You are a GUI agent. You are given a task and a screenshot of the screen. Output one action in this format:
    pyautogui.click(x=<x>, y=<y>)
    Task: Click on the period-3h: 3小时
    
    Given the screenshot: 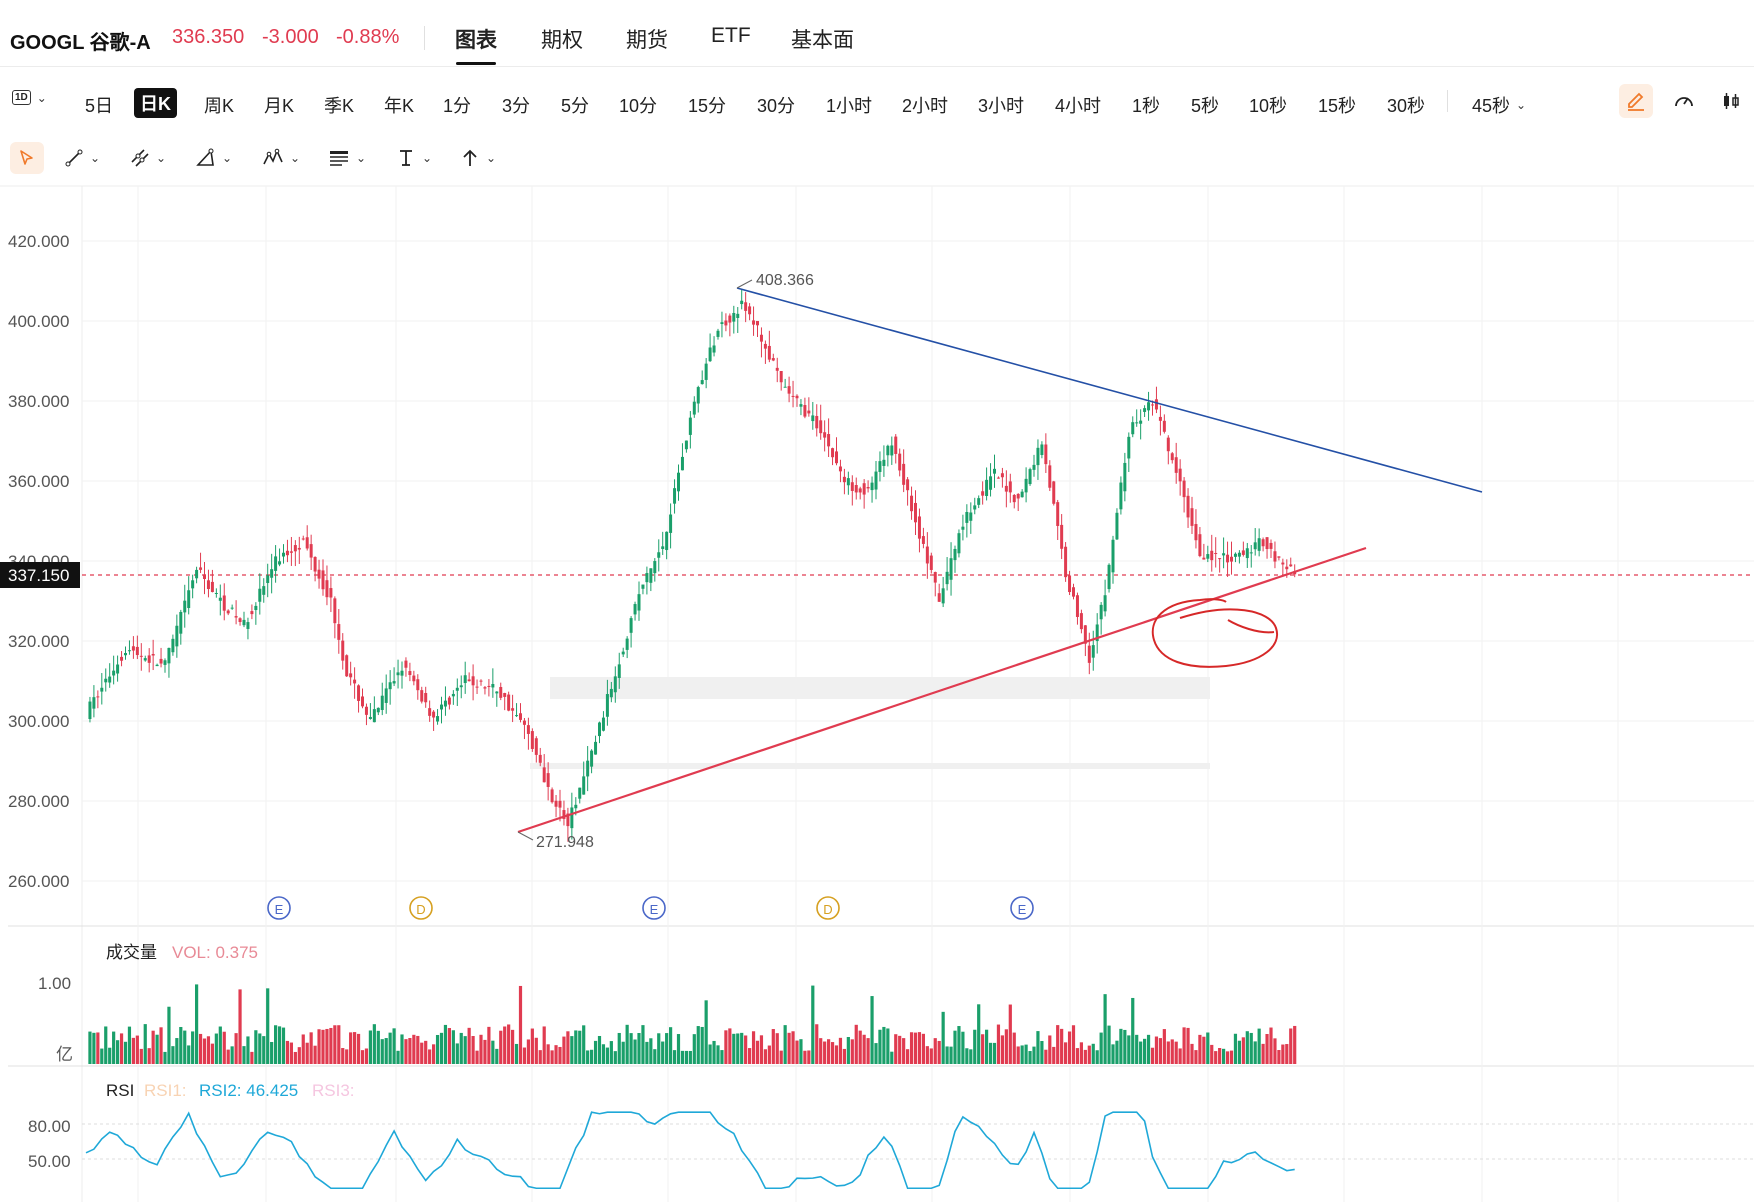 What is the action you would take?
    pyautogui.click(x=1001, y=106)
    